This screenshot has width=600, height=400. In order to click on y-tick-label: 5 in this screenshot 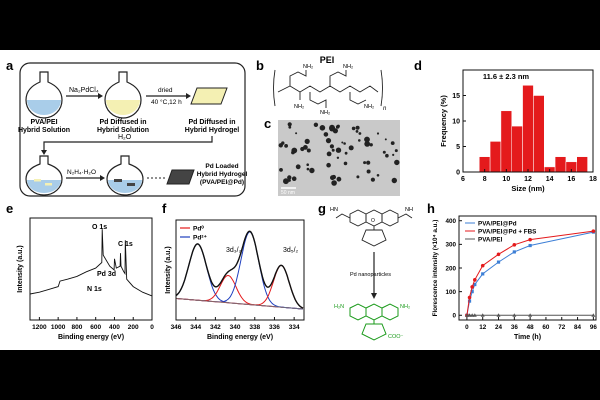, I will do `click(458, 147)`.